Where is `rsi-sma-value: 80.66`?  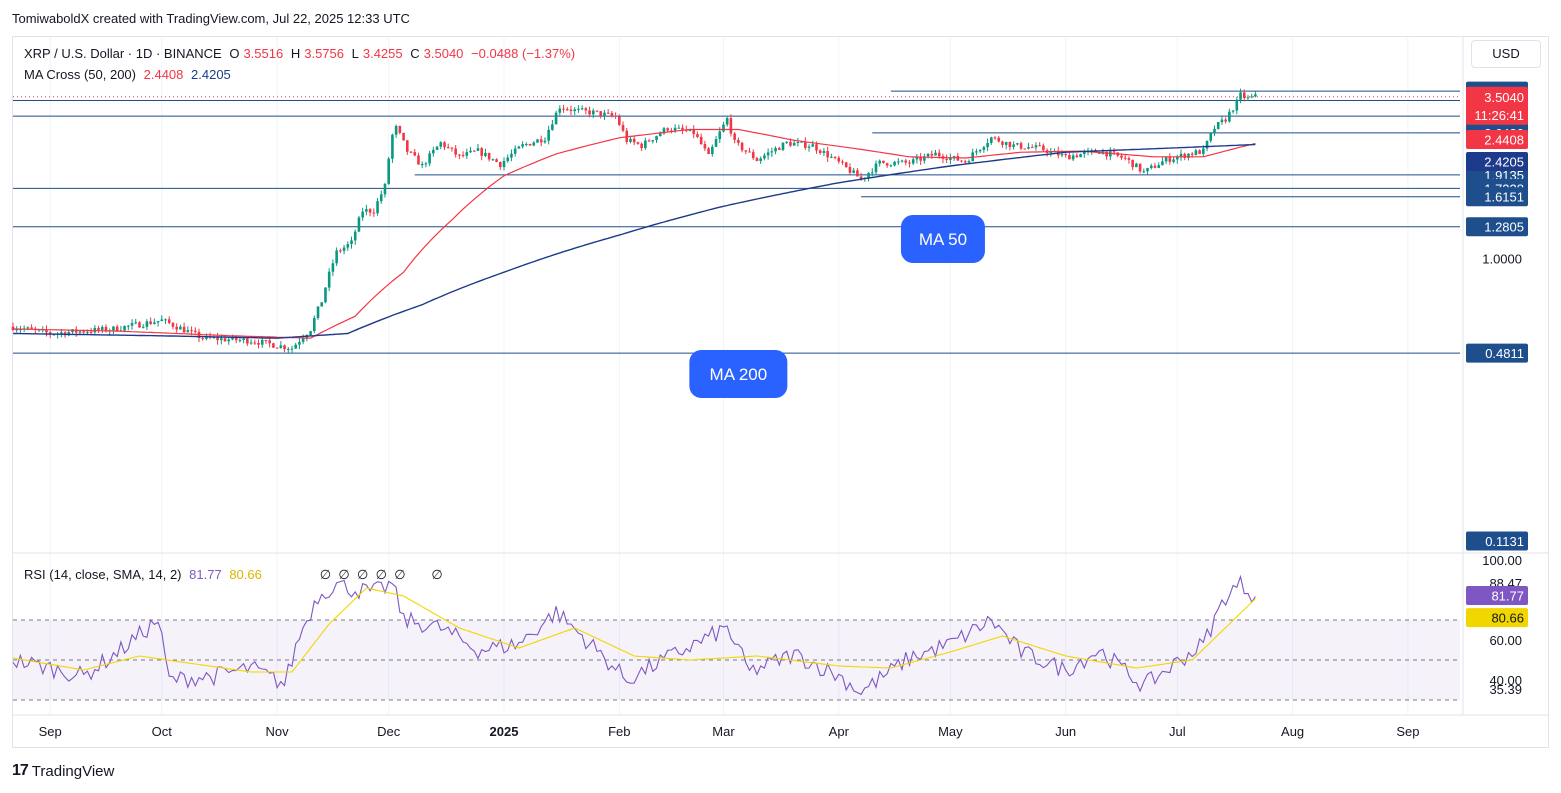
rsi-sma-value: 80.66 is located at coordinates (245, 574).